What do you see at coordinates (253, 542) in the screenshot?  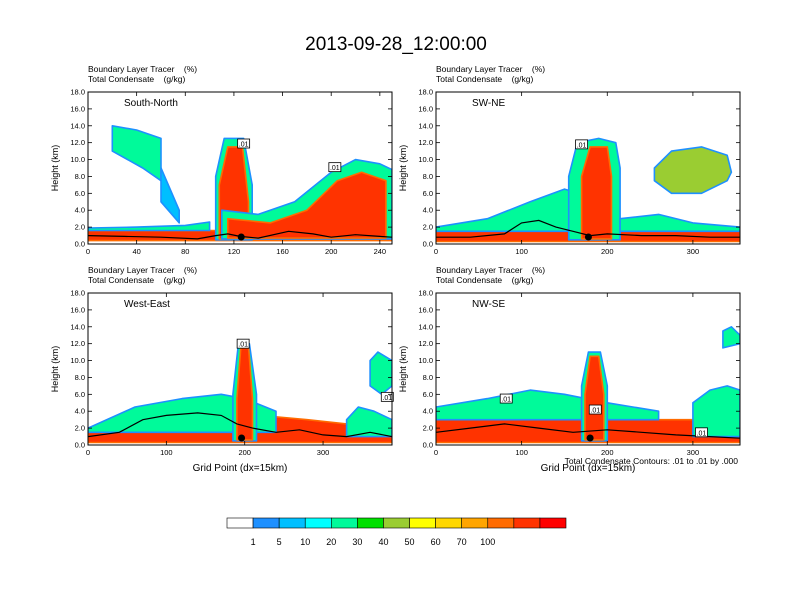 I see `colorbar-label: 1` at bounding box center [253, 542].